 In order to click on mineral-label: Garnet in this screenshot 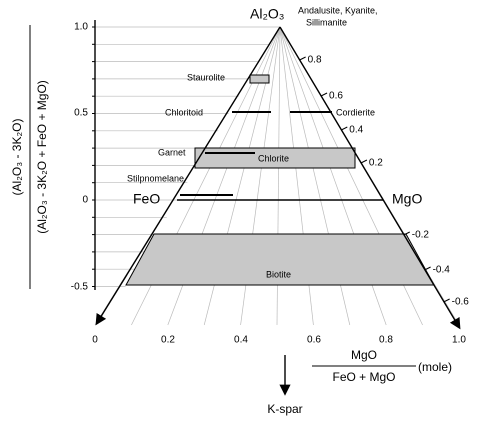, I will do `click(172, 152)`.